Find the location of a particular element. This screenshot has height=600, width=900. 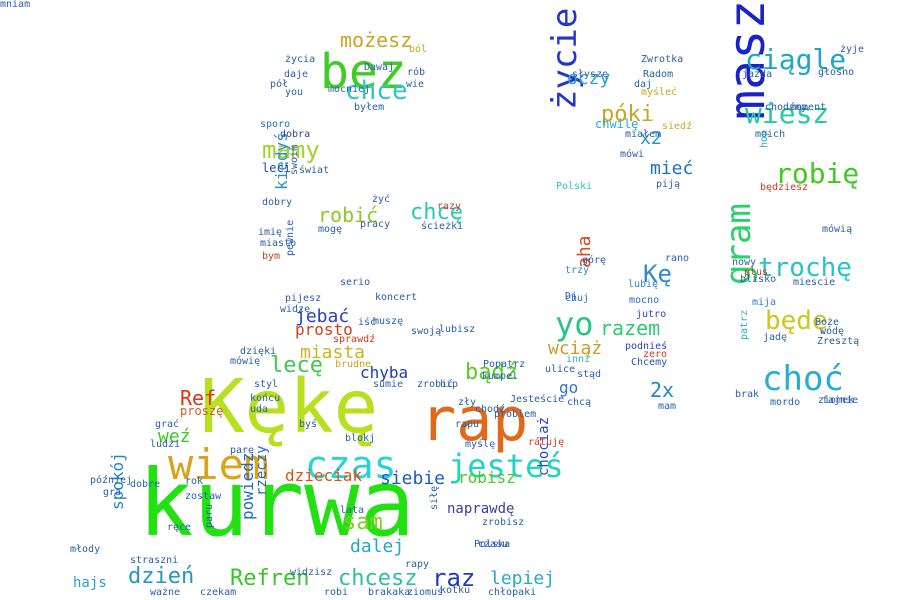

cloud-word: kumpel is located at coordinates (500, 376).